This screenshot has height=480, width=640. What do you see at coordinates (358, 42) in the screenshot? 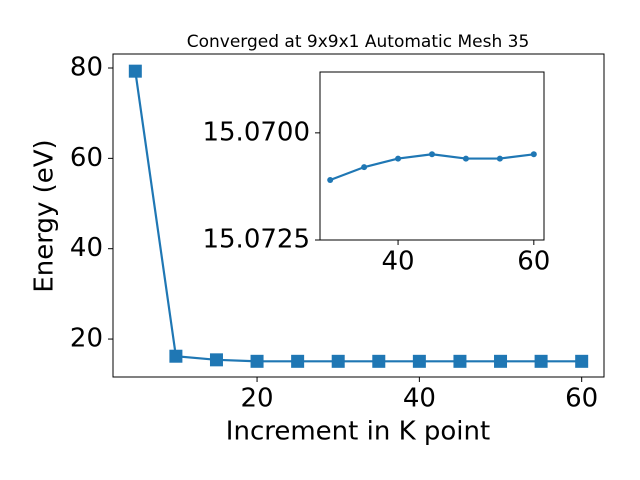
I see `chart-title: Converged at 9x9x1 Automatic Mesh 35` at bounding box center [358, 42].